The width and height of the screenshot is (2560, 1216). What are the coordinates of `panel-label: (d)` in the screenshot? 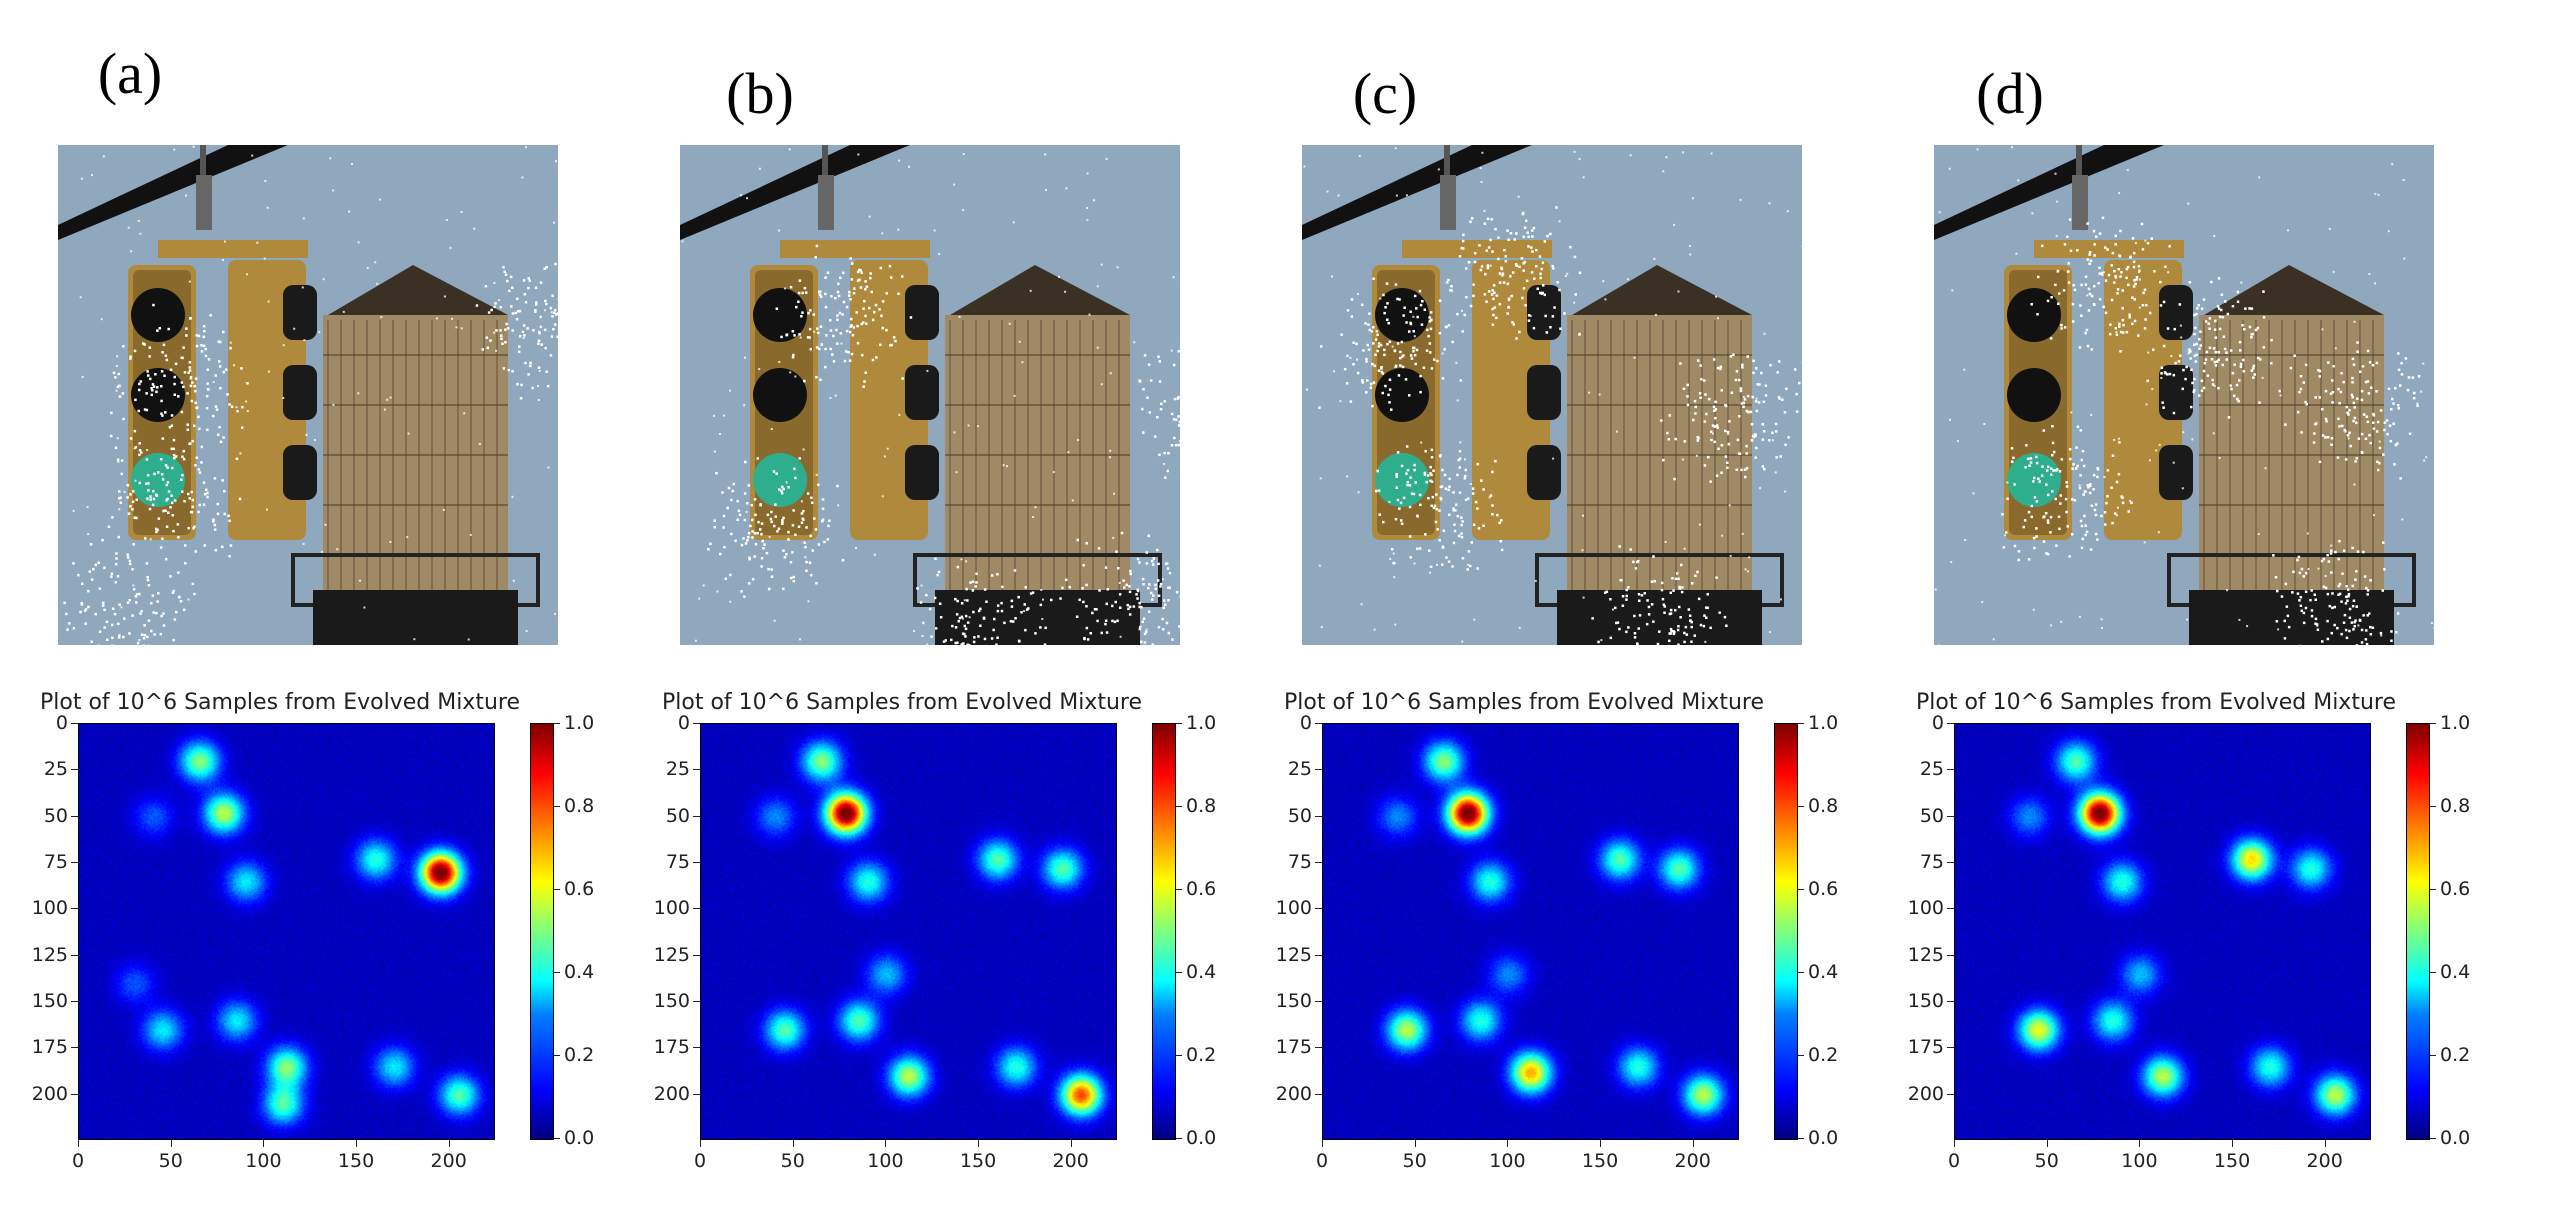 It's located at (2010, 93).